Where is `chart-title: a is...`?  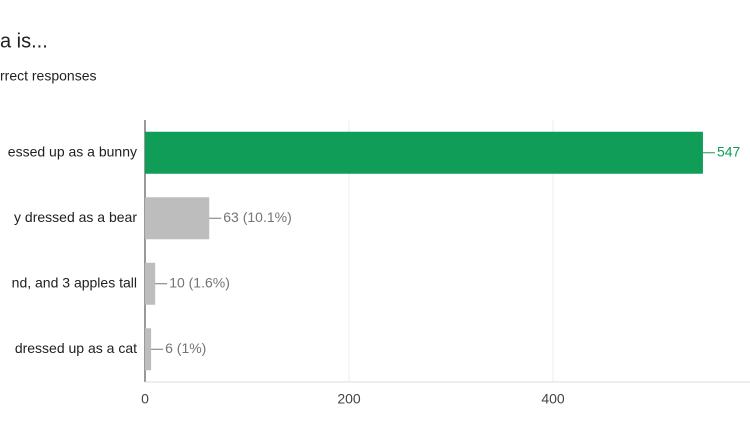 chart-title: a is... is located at coordinates (24, 41).